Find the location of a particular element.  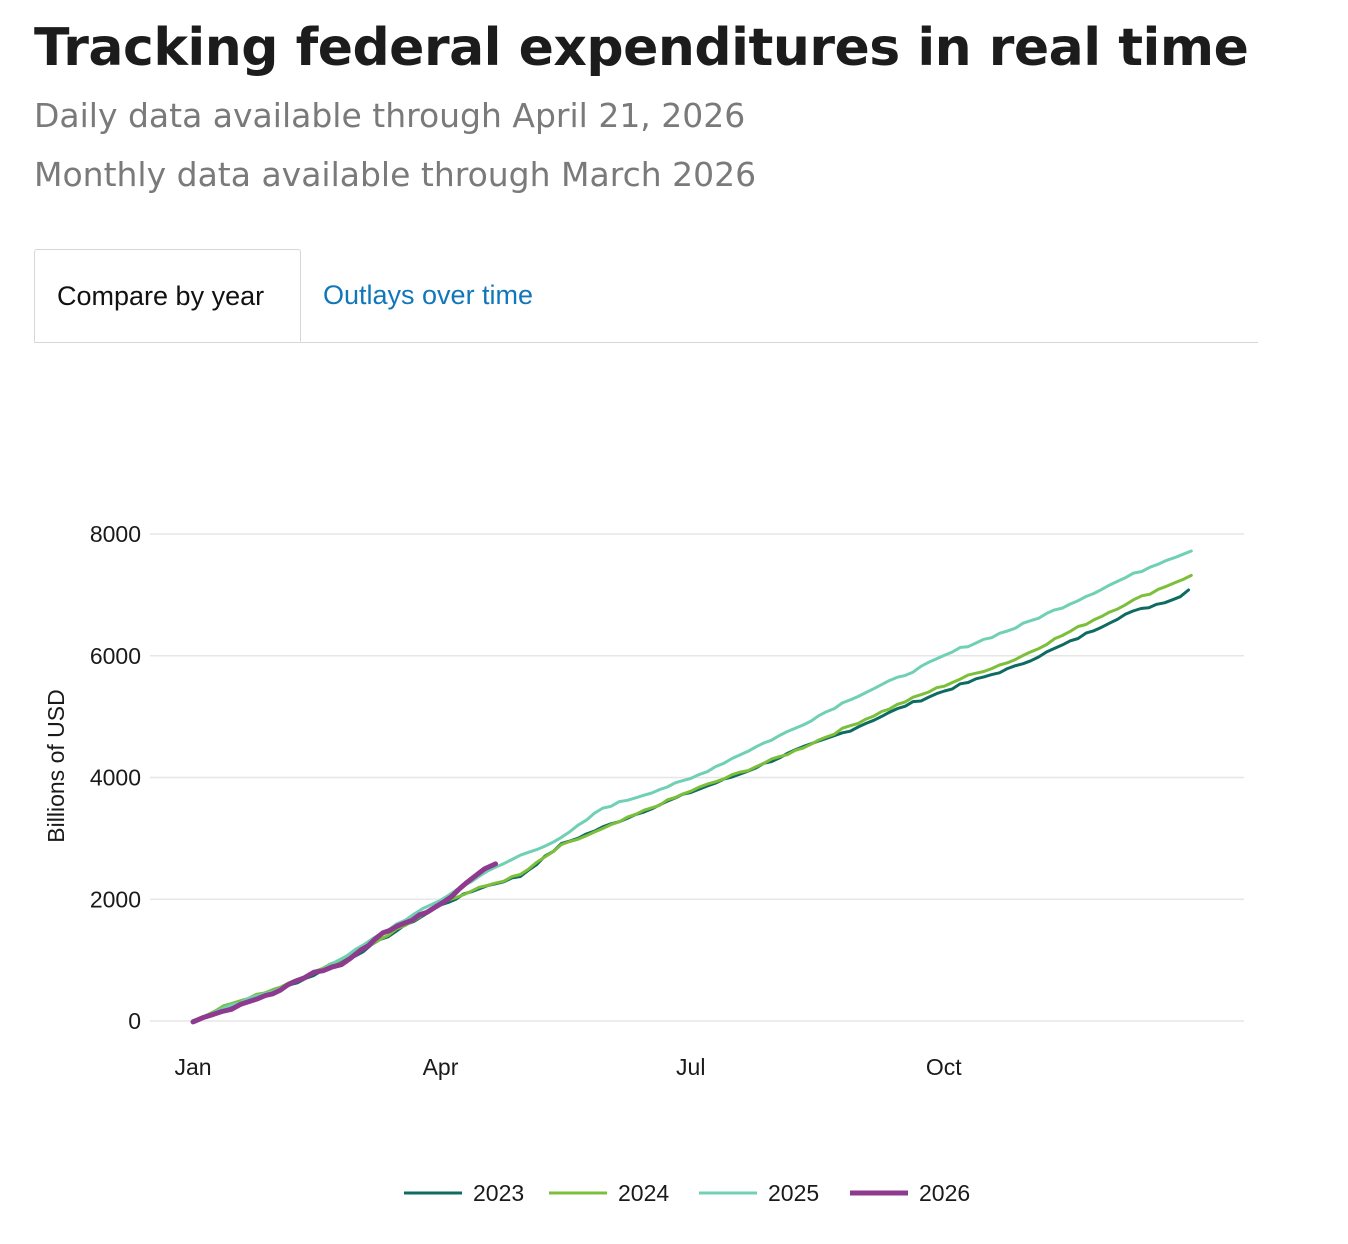

y-axis-title: Billions of USD is located at coordinates (56, 765).